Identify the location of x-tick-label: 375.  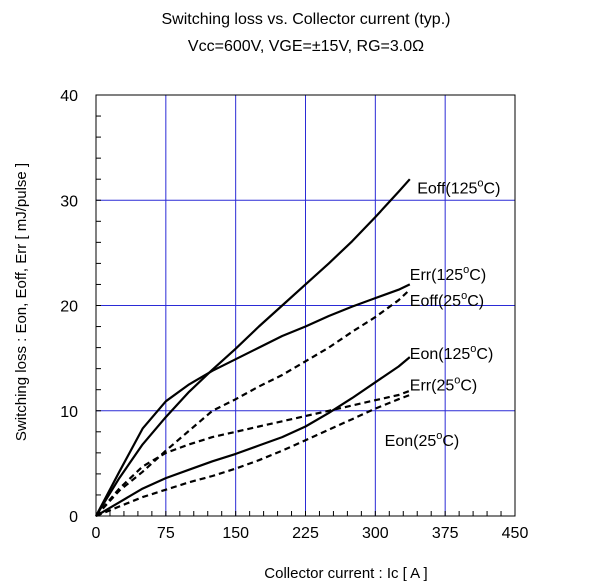
(445, 533).